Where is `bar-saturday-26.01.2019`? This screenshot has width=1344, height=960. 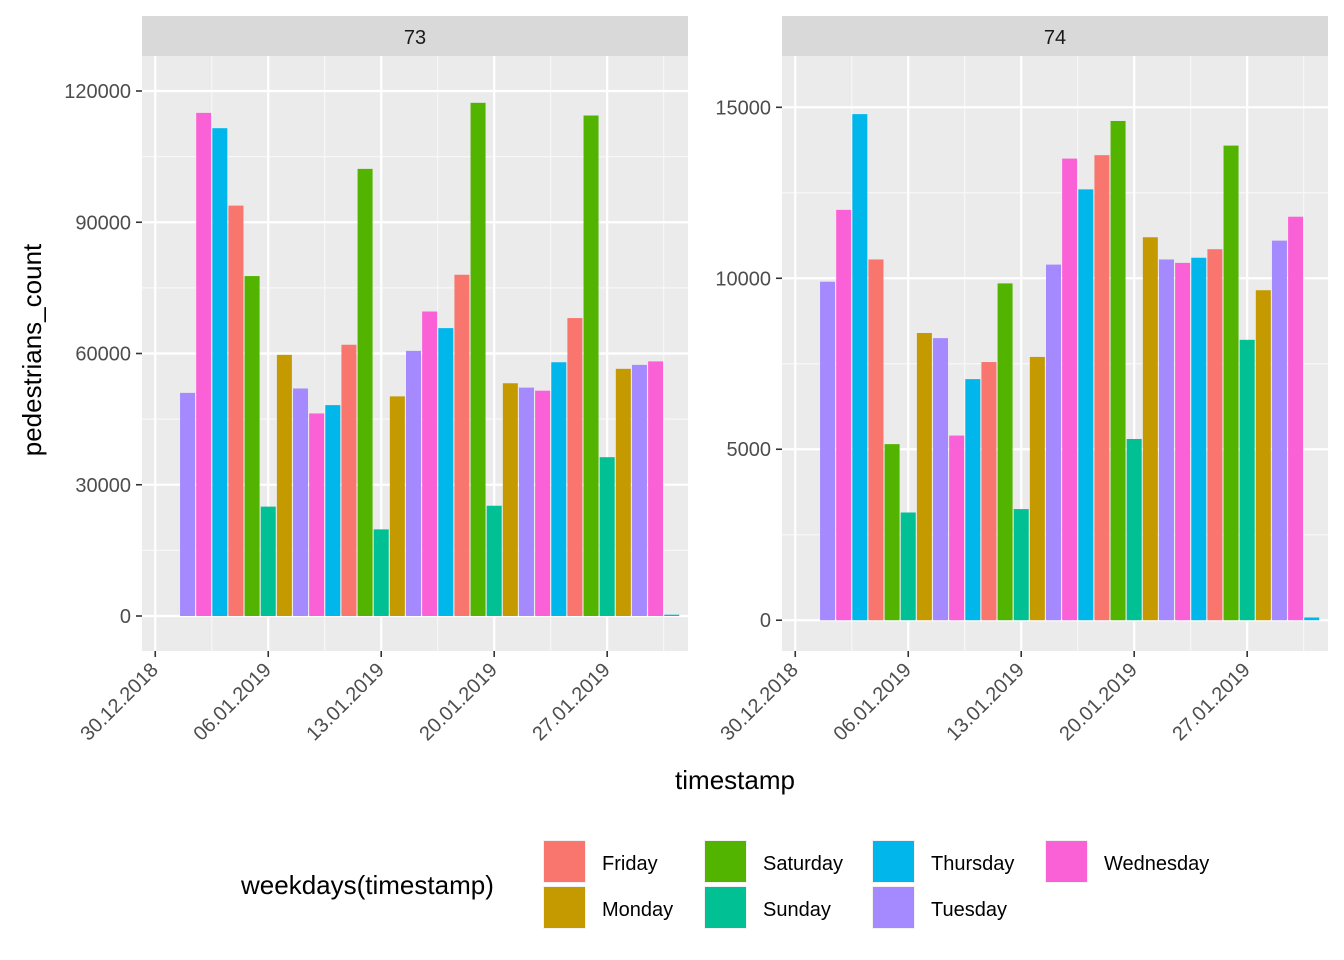 bar-saturday-26.01.2019 is located at coordinates (591, 365).